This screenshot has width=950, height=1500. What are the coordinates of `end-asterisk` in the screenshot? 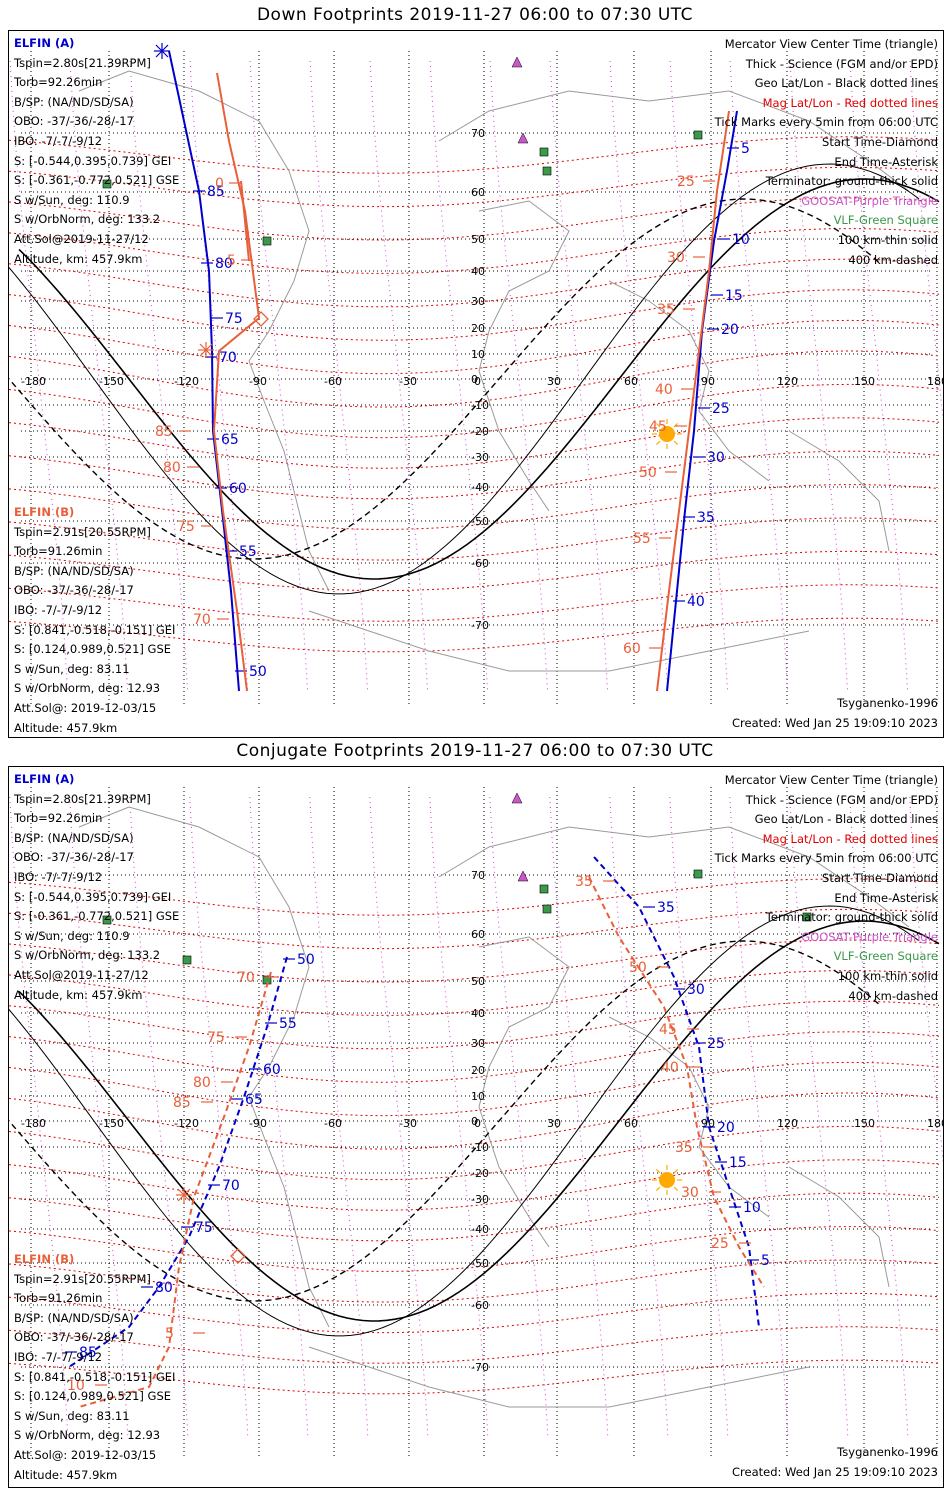 It's located at (184, 1195).